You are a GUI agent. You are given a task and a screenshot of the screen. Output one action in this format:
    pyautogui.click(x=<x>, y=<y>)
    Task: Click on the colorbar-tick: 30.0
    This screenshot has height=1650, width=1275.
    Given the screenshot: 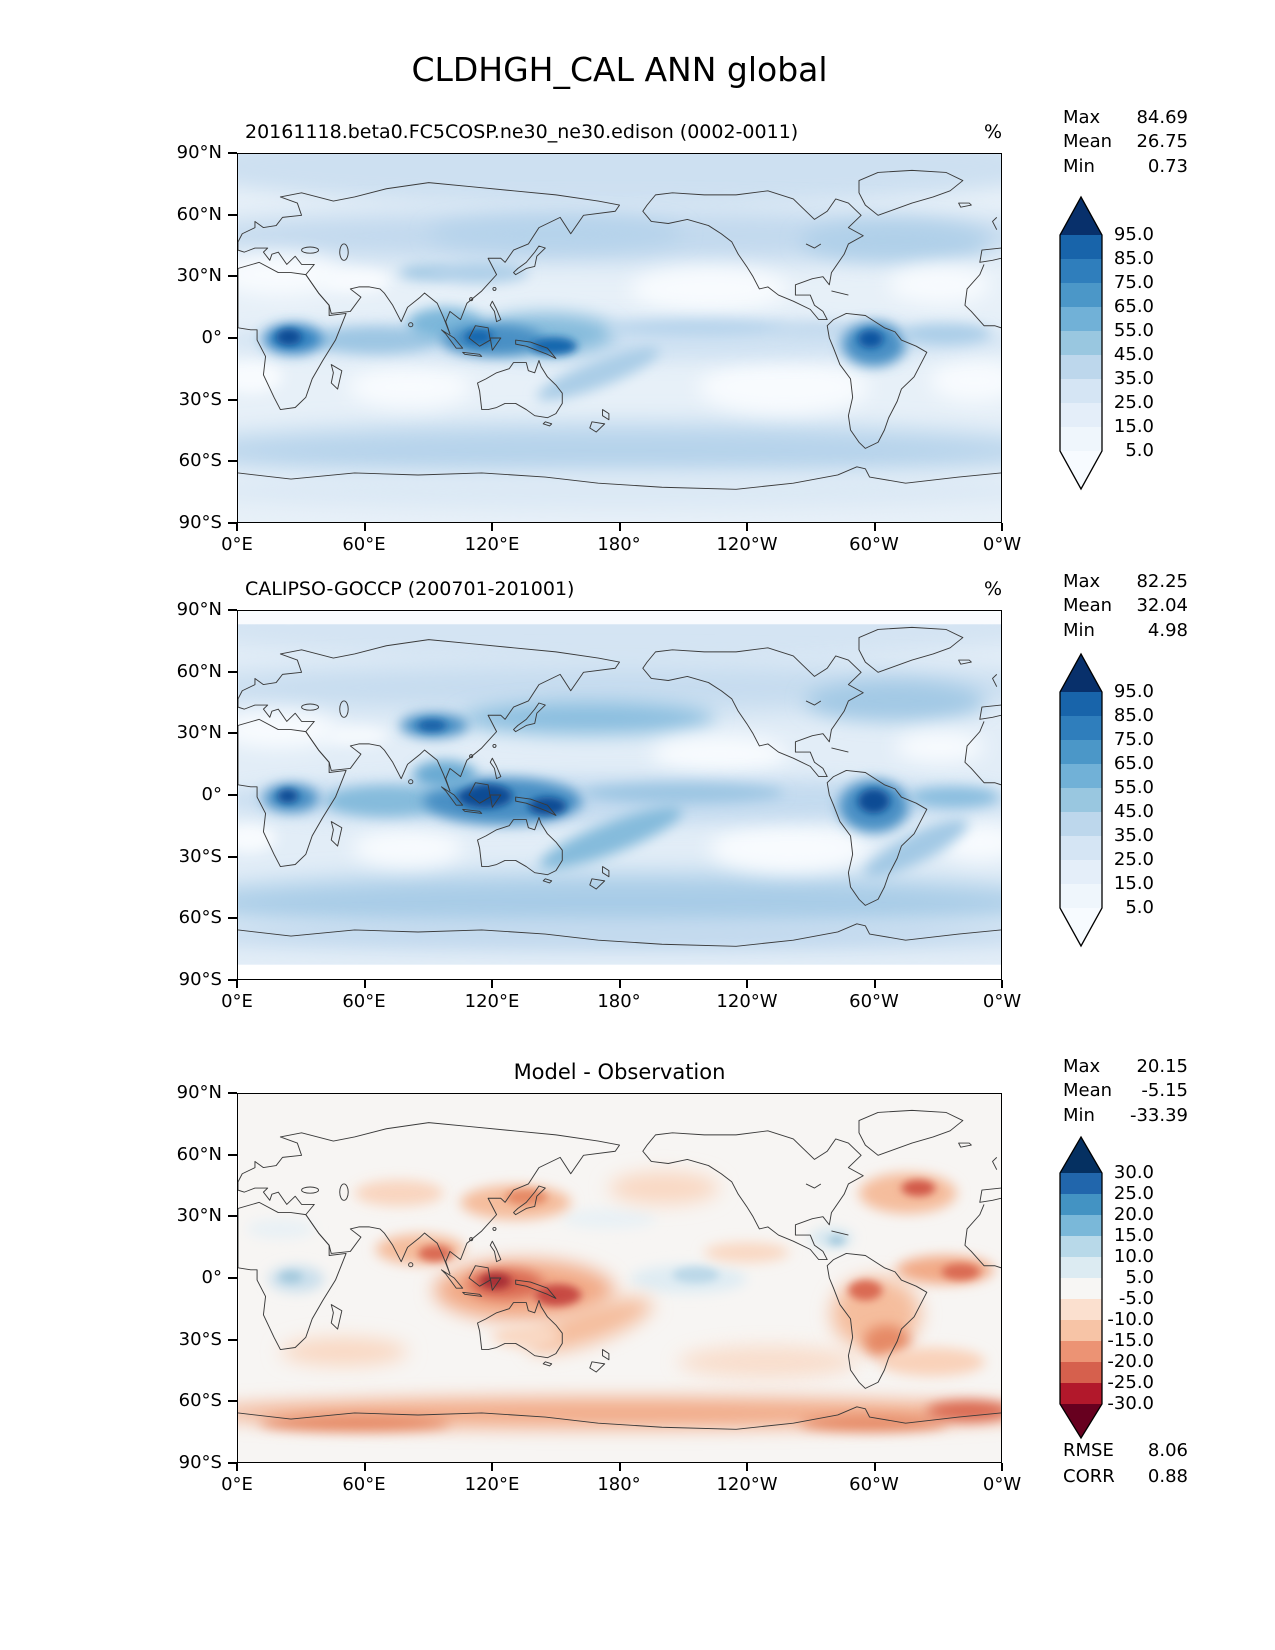 What is the action you would take?
    pyautogui.click(x=1133, y=1172)
    